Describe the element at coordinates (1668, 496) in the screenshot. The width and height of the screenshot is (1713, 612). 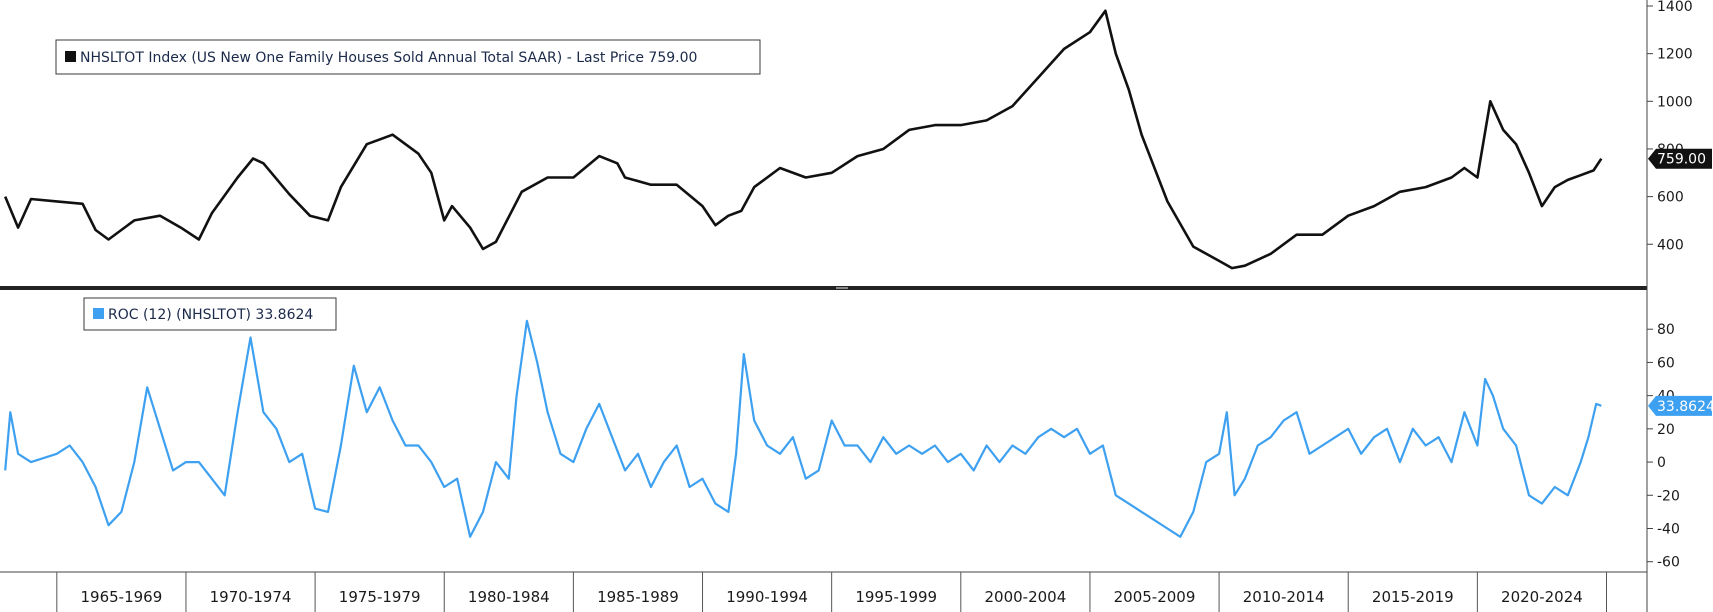
I see `y-tick-label: -20` at that location.